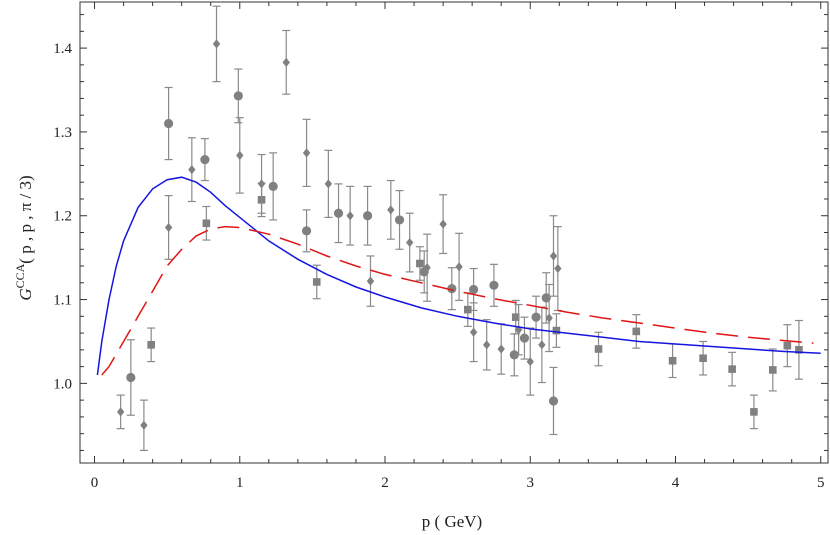 The width and height of the screenshot is (830, 535). What do you see at coordinates (531, 483) in the screenshot?
I see `x-tick-label: 3` at bounding box center [531, 483].